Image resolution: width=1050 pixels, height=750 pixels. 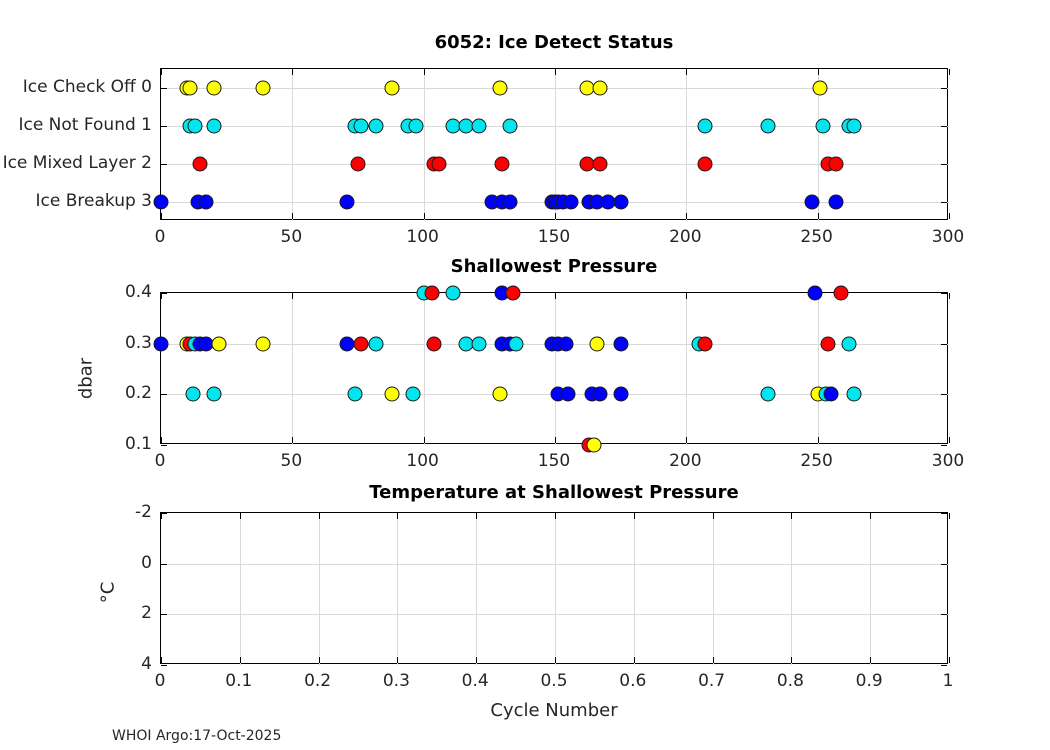 I want to click on panel-3-xlabel: Cycle Number, so click(x=554, y=710).